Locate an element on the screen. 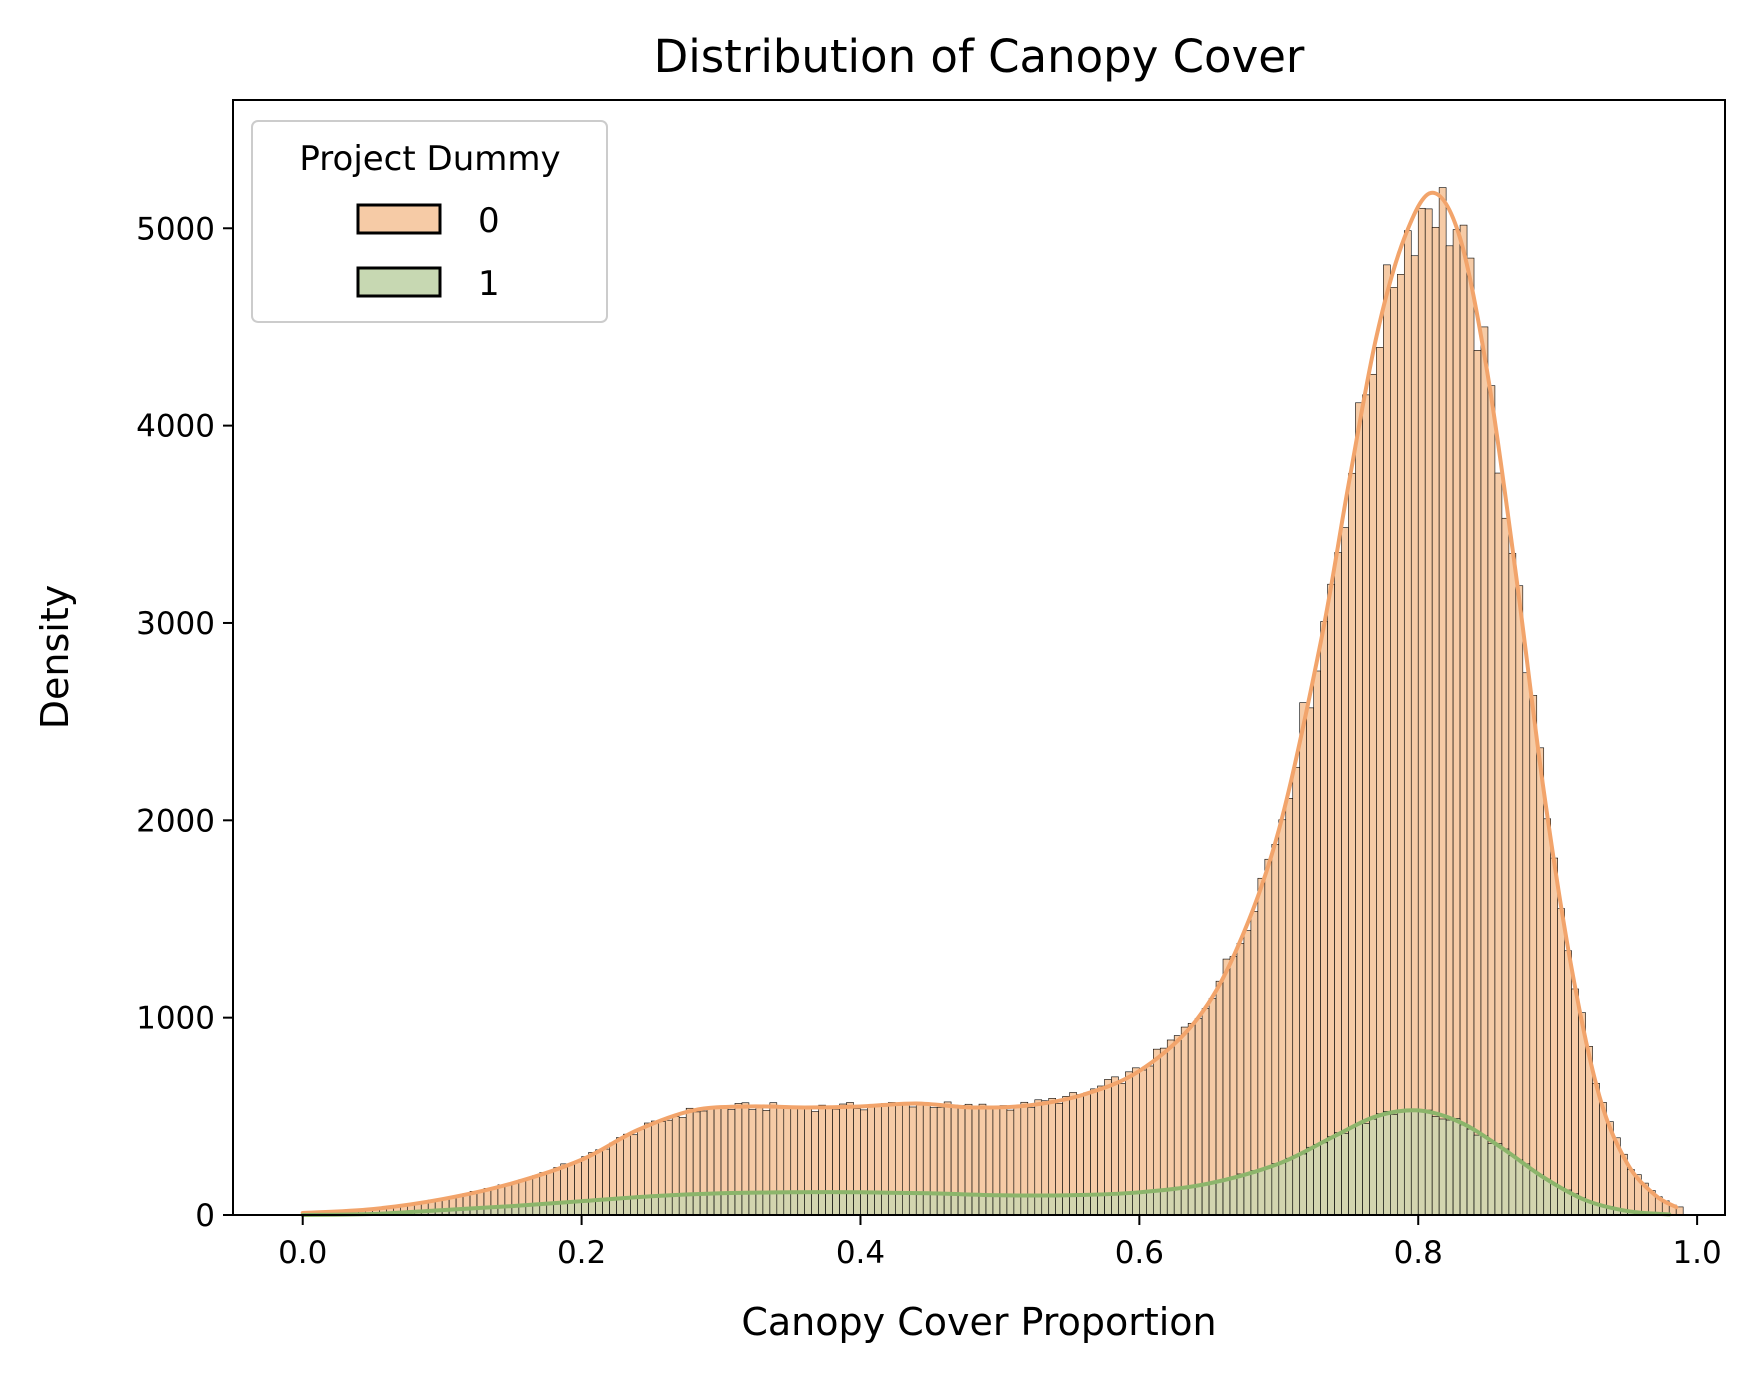 Image resolution: width=1747 pixels, height=1378 pixels. x-tick-label: 1.0 is located at coordinates (1696, 1253).